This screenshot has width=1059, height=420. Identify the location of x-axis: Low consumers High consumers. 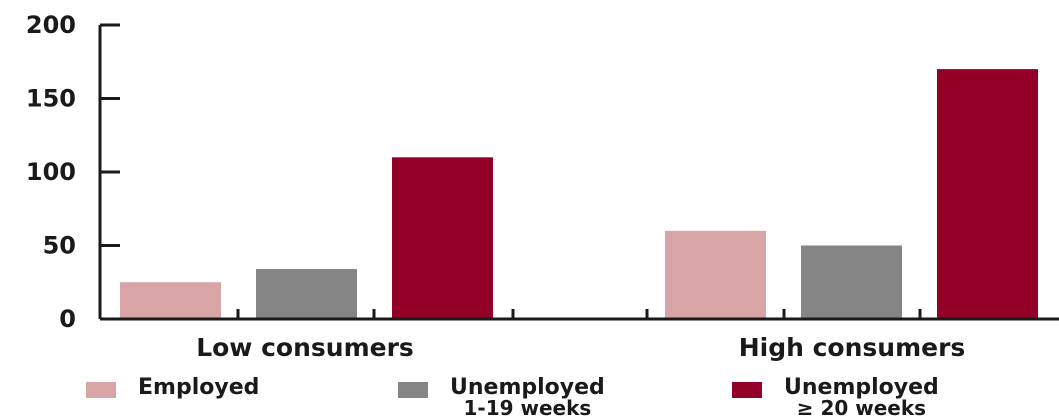
(579, 335).